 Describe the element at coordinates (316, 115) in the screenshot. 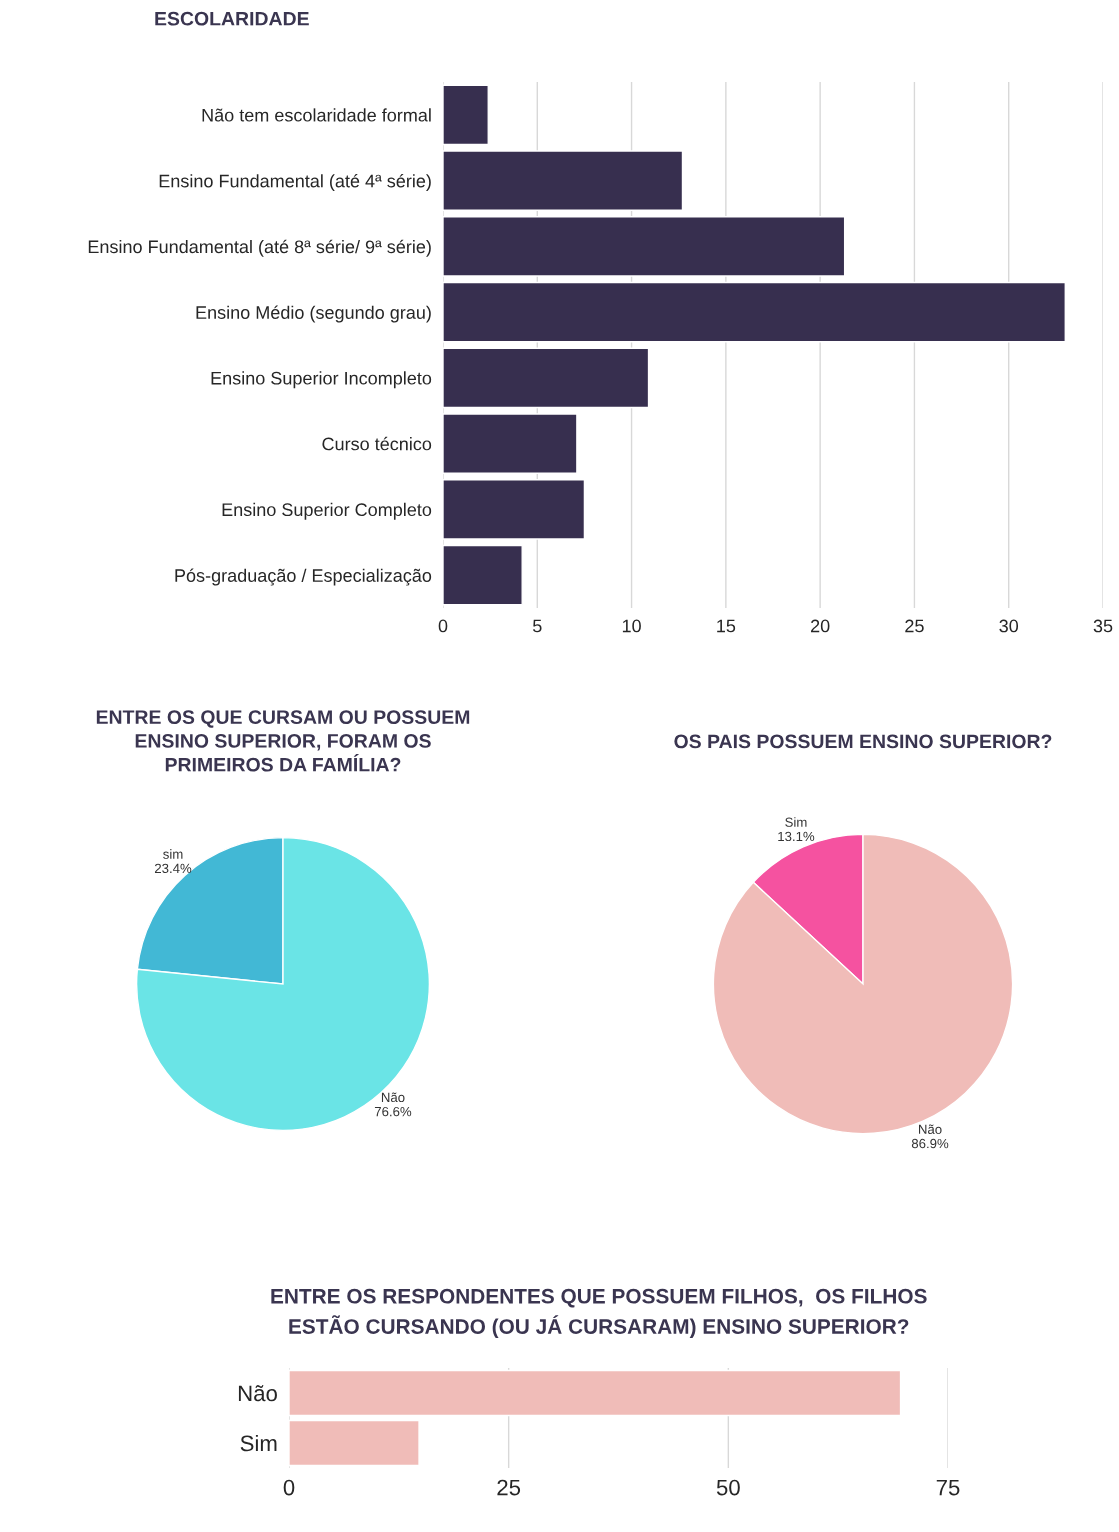

I see `y-tick-label: Não tem escolaridade formal` at that location.